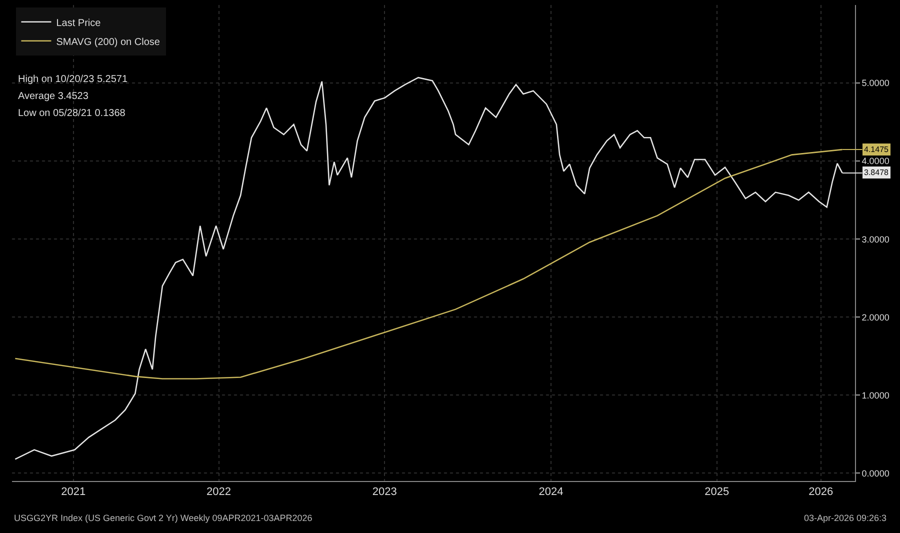 Image resolution: width=900 pixels, height=533 pixels. What do you see at coordinates (877, 172) in the screenshot?
I see `annotation: 3.8478` at bounding box center [877, 172].